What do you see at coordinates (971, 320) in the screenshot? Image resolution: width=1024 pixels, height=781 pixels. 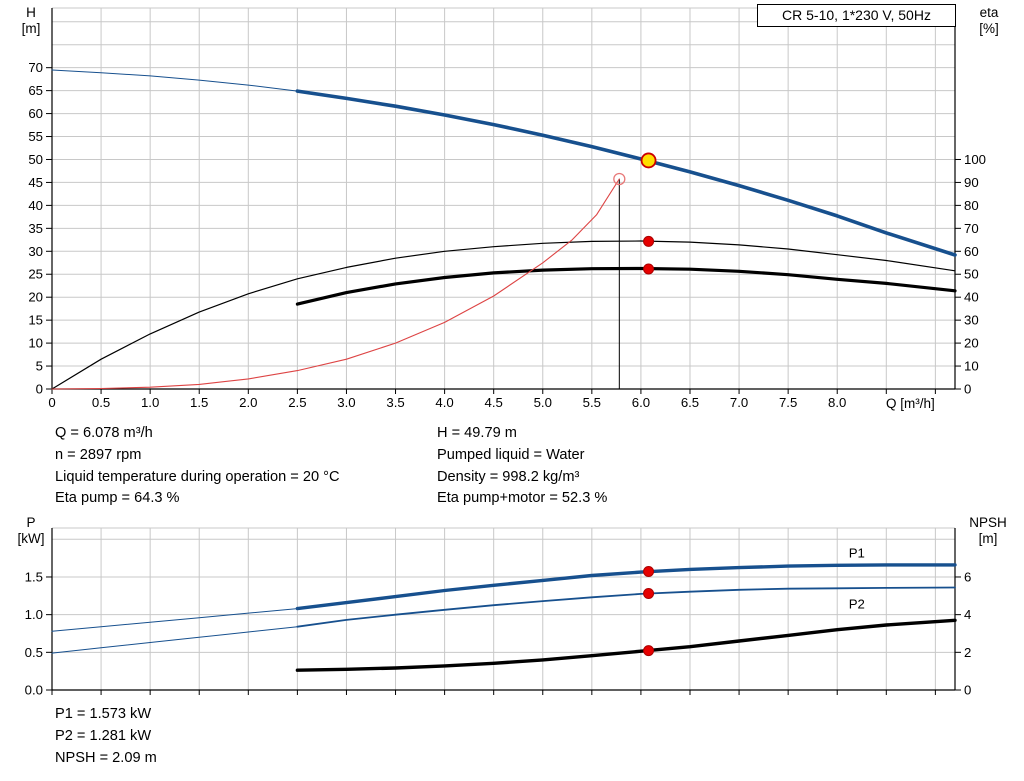 I see `y-tick-label-right: 30` at bounding box center [971, 320].